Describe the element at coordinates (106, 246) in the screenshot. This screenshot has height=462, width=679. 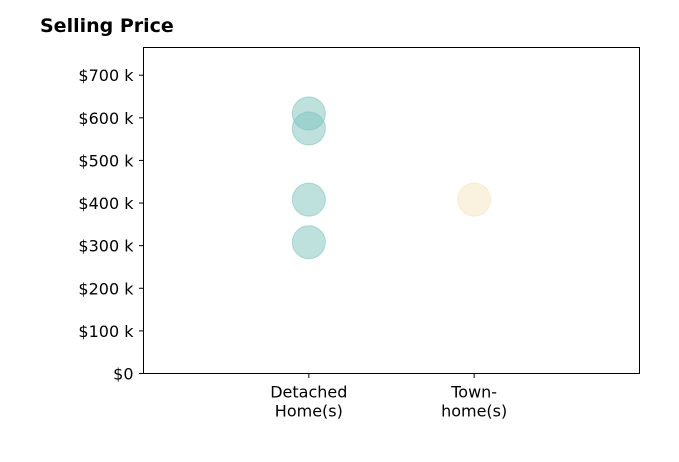
I see `y-tick-label: $300 k` at that location.